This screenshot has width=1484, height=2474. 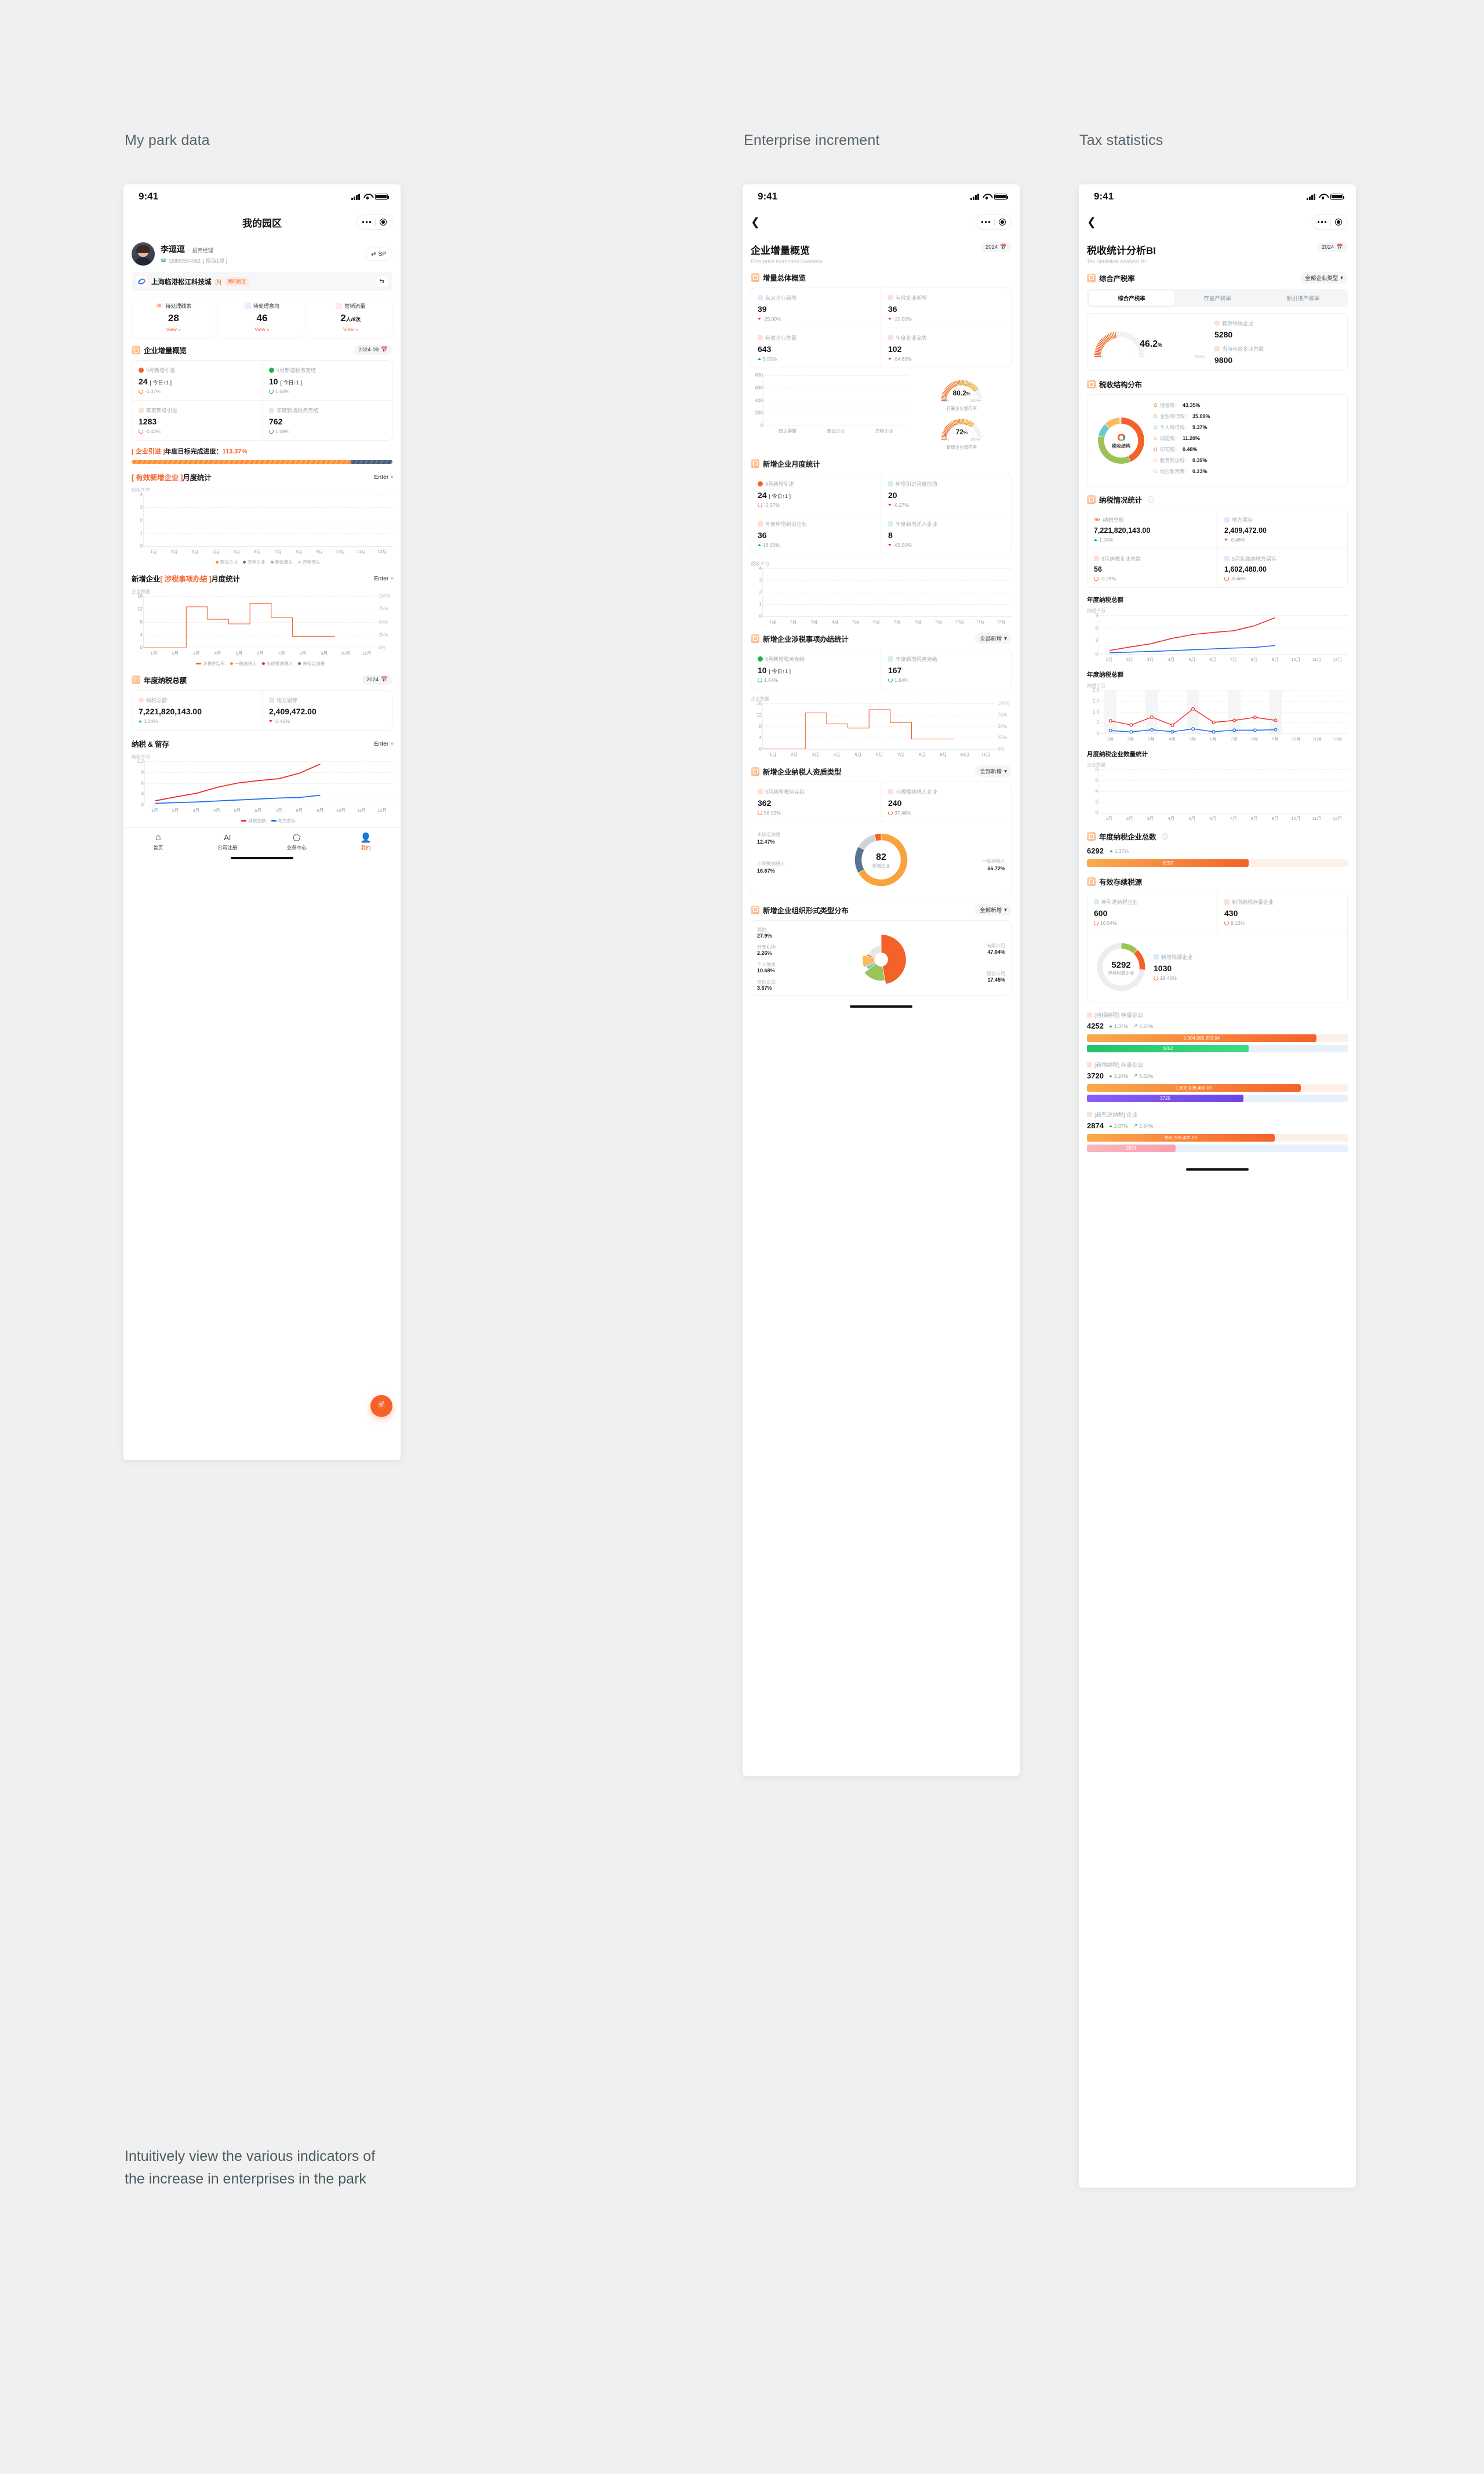 What do you see at coordinates (891, 659) in the screenshot?
I see `enterprise-check-icon` at bounding box center [891, 659].